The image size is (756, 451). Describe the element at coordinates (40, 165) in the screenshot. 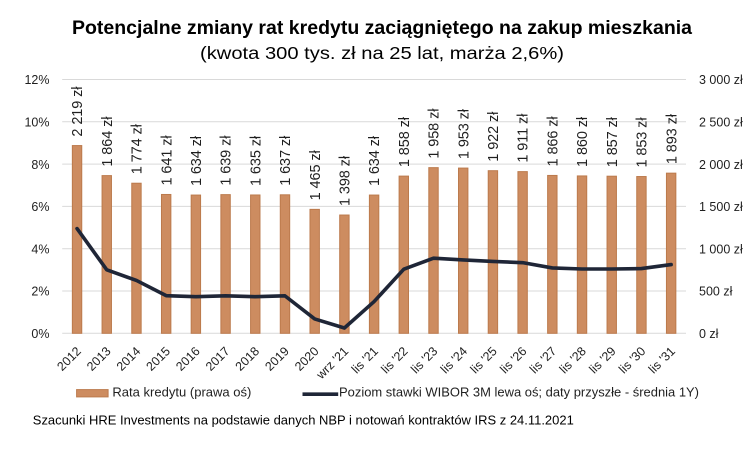

I see `svg-text: 8%` at that location.